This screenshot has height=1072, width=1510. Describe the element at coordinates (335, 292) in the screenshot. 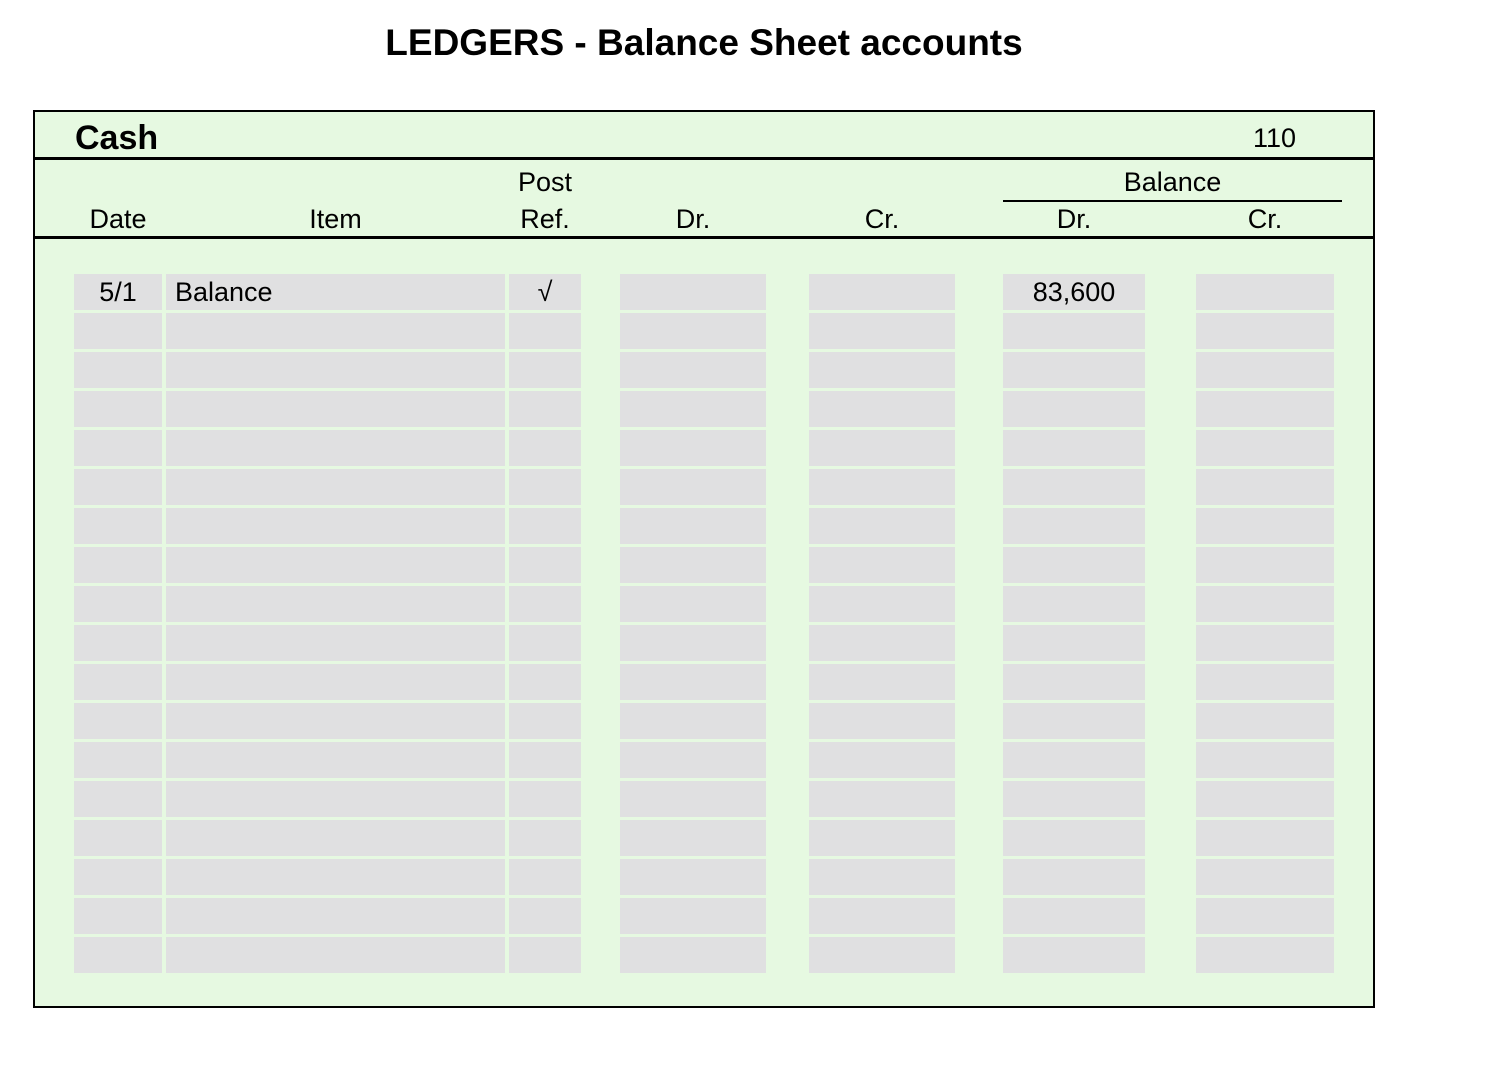

I see `cell-item: Balance` at that location.